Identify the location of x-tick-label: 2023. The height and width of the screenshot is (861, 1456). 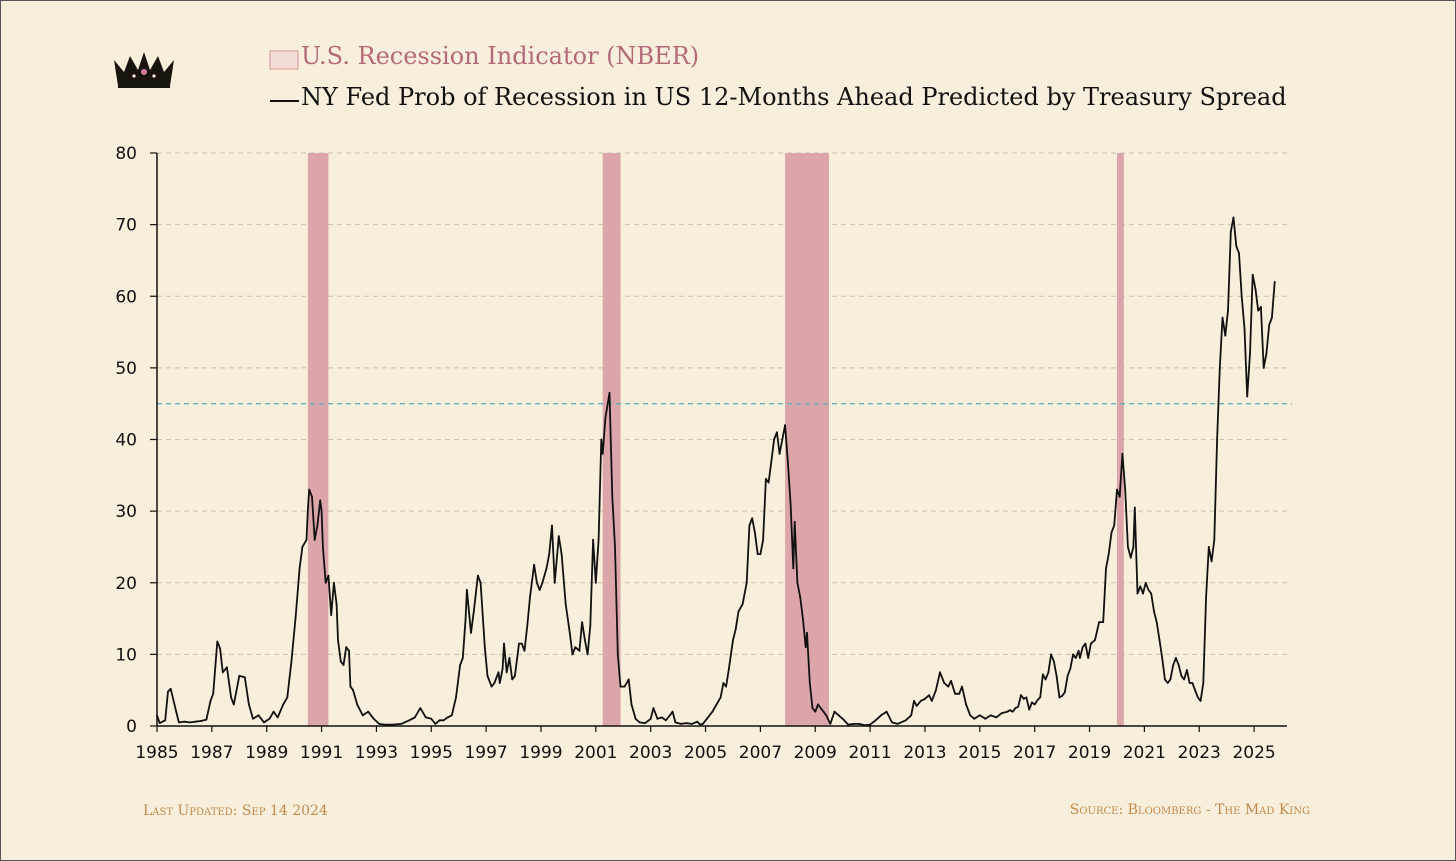
(1199, 753).